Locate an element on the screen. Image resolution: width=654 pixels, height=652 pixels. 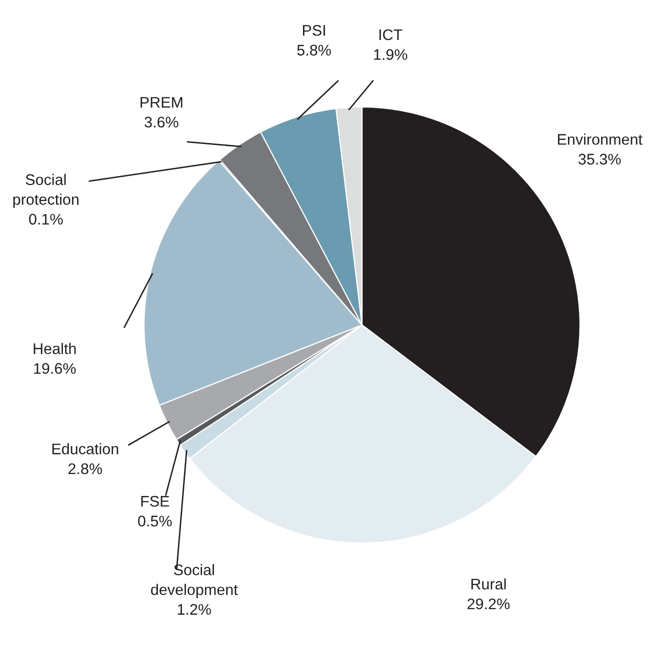
data-label: 0.1% is located at coordinates (46, 219).